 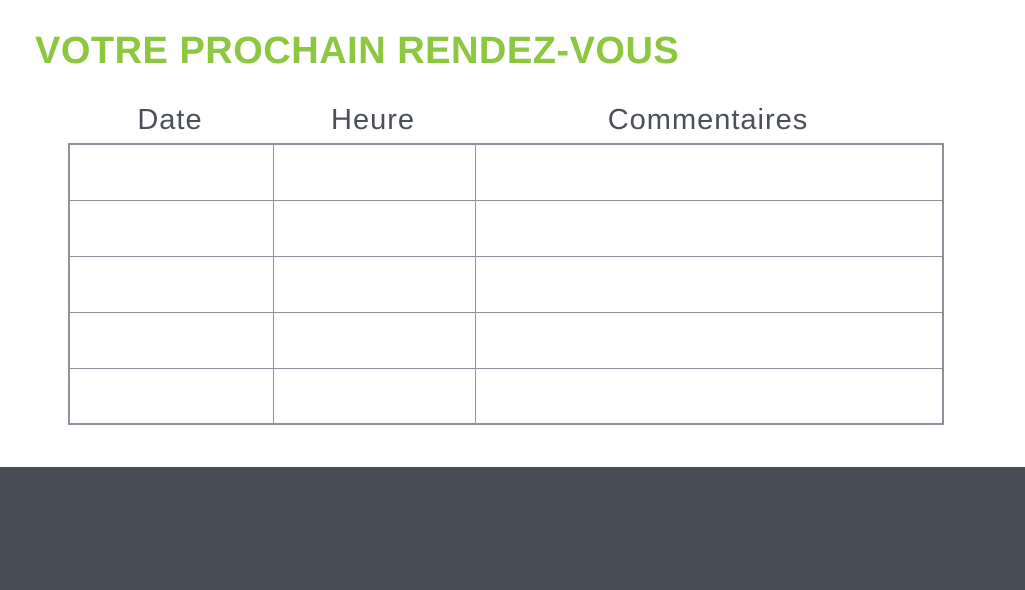 I want to click on column-header-date: Date, so click(x=170, y=120).